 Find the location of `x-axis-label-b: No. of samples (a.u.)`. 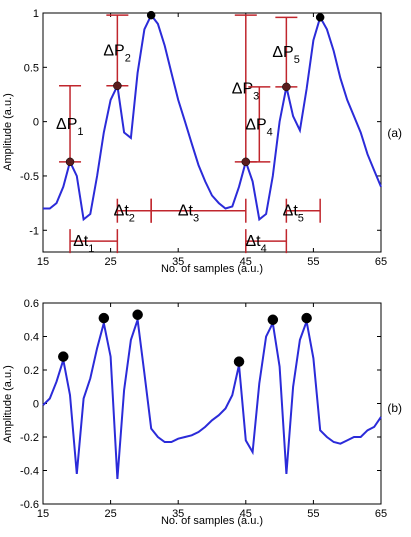

x-axis-label-b: No. of samples (a.u.) is located at coordinates (212, 521).